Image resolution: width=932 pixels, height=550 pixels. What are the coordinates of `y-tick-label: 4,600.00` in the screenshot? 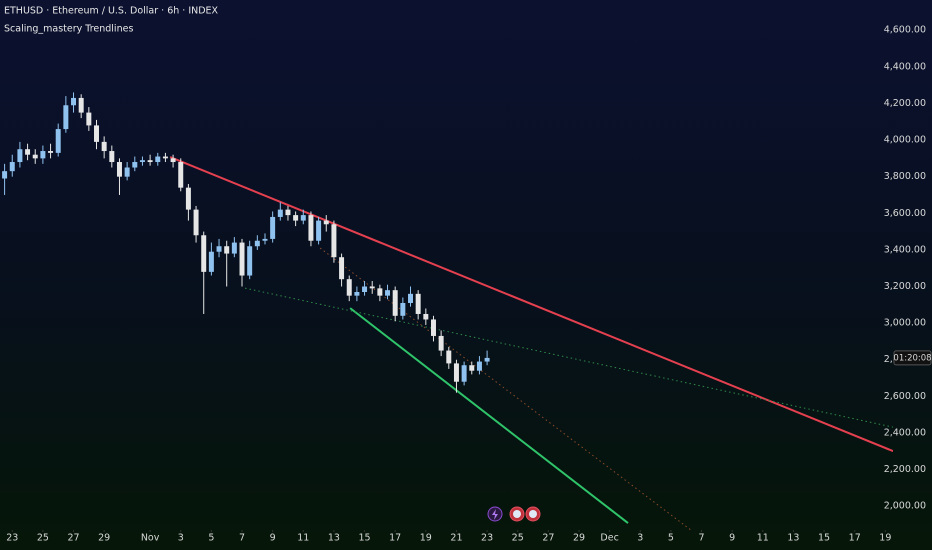 It's located at (905, 30).